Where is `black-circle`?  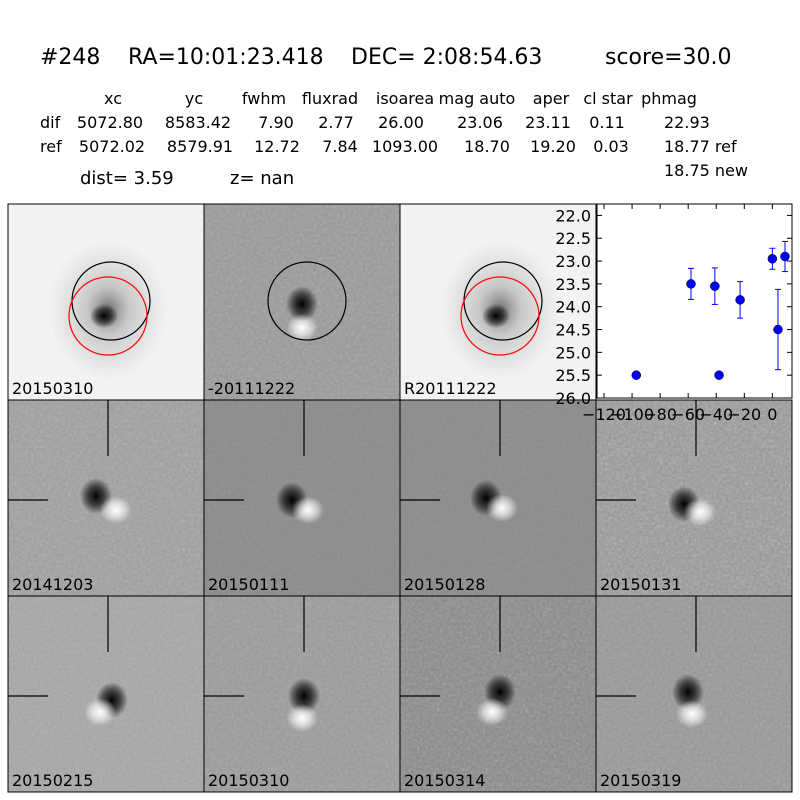
black-circle is located at coordinates (307, 301).